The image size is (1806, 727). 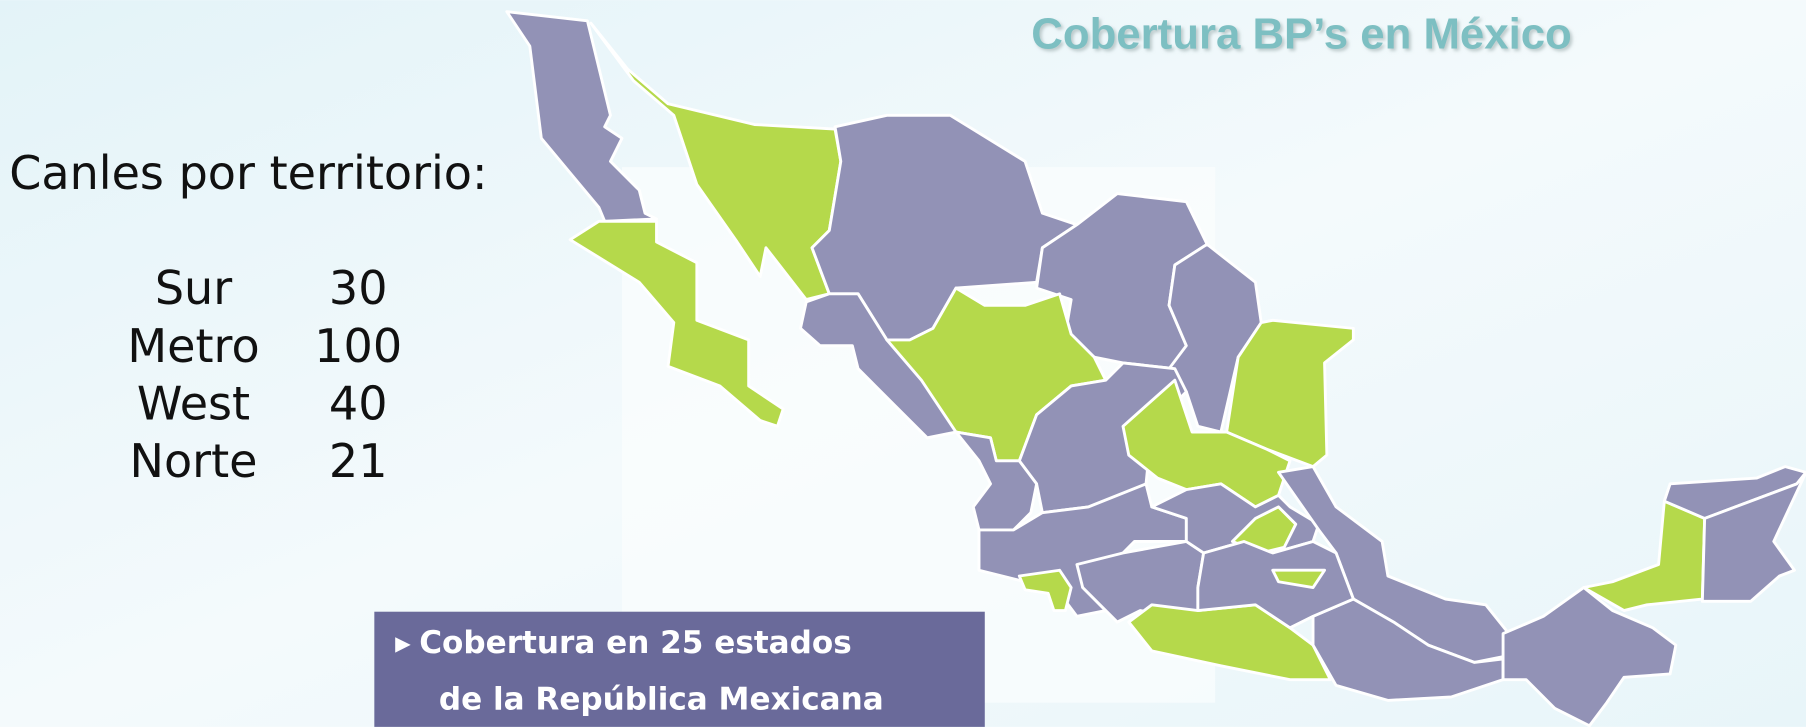 What do you see at coordinates (193, 288) in the screenshot?
I see `territory-name: Sur` at bounding box center [193, 288].